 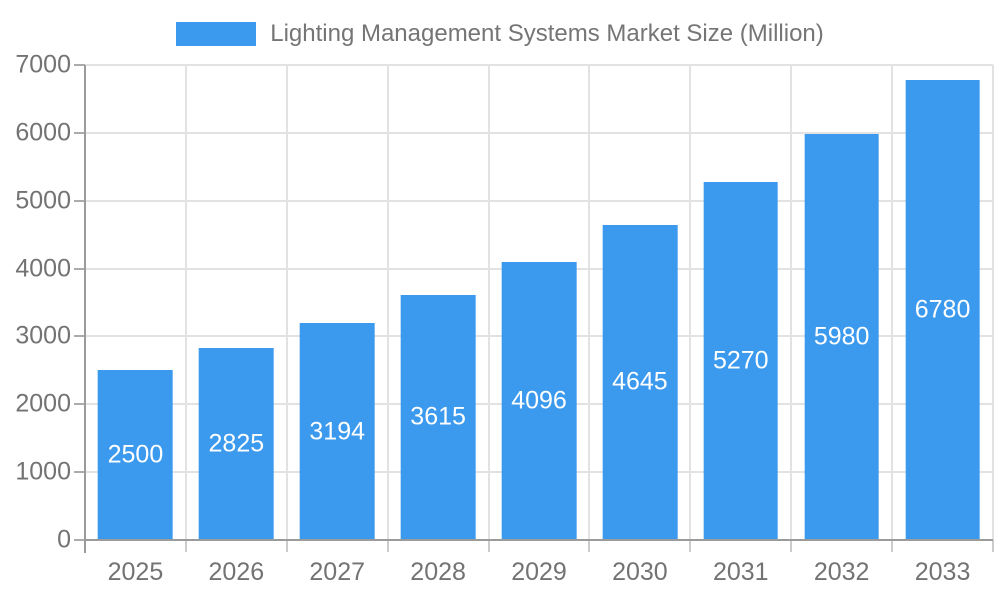 I want to click on bar: 2825, so click(x=236, y=444).